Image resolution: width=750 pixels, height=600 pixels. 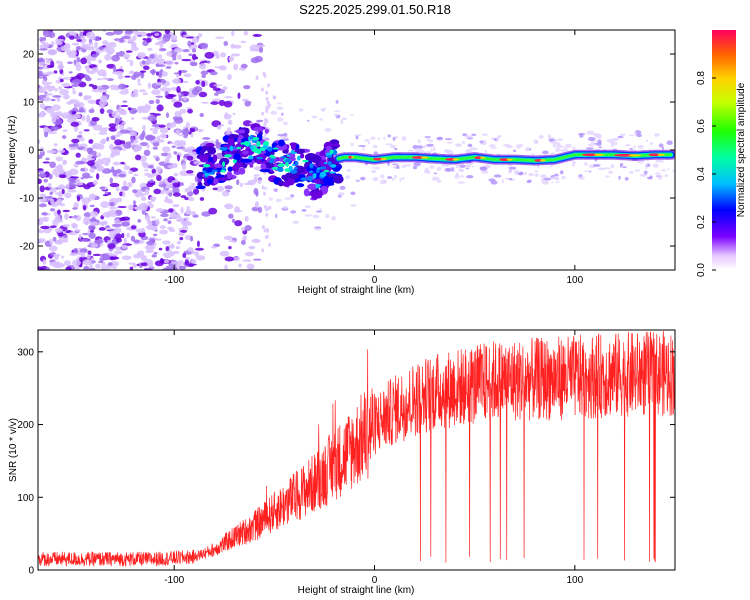 What do you see at coordinates (741, 149) in the screenshot?
I see `colorbar-label: Normalized spectral amplitude` at bounding box center [741, 149].